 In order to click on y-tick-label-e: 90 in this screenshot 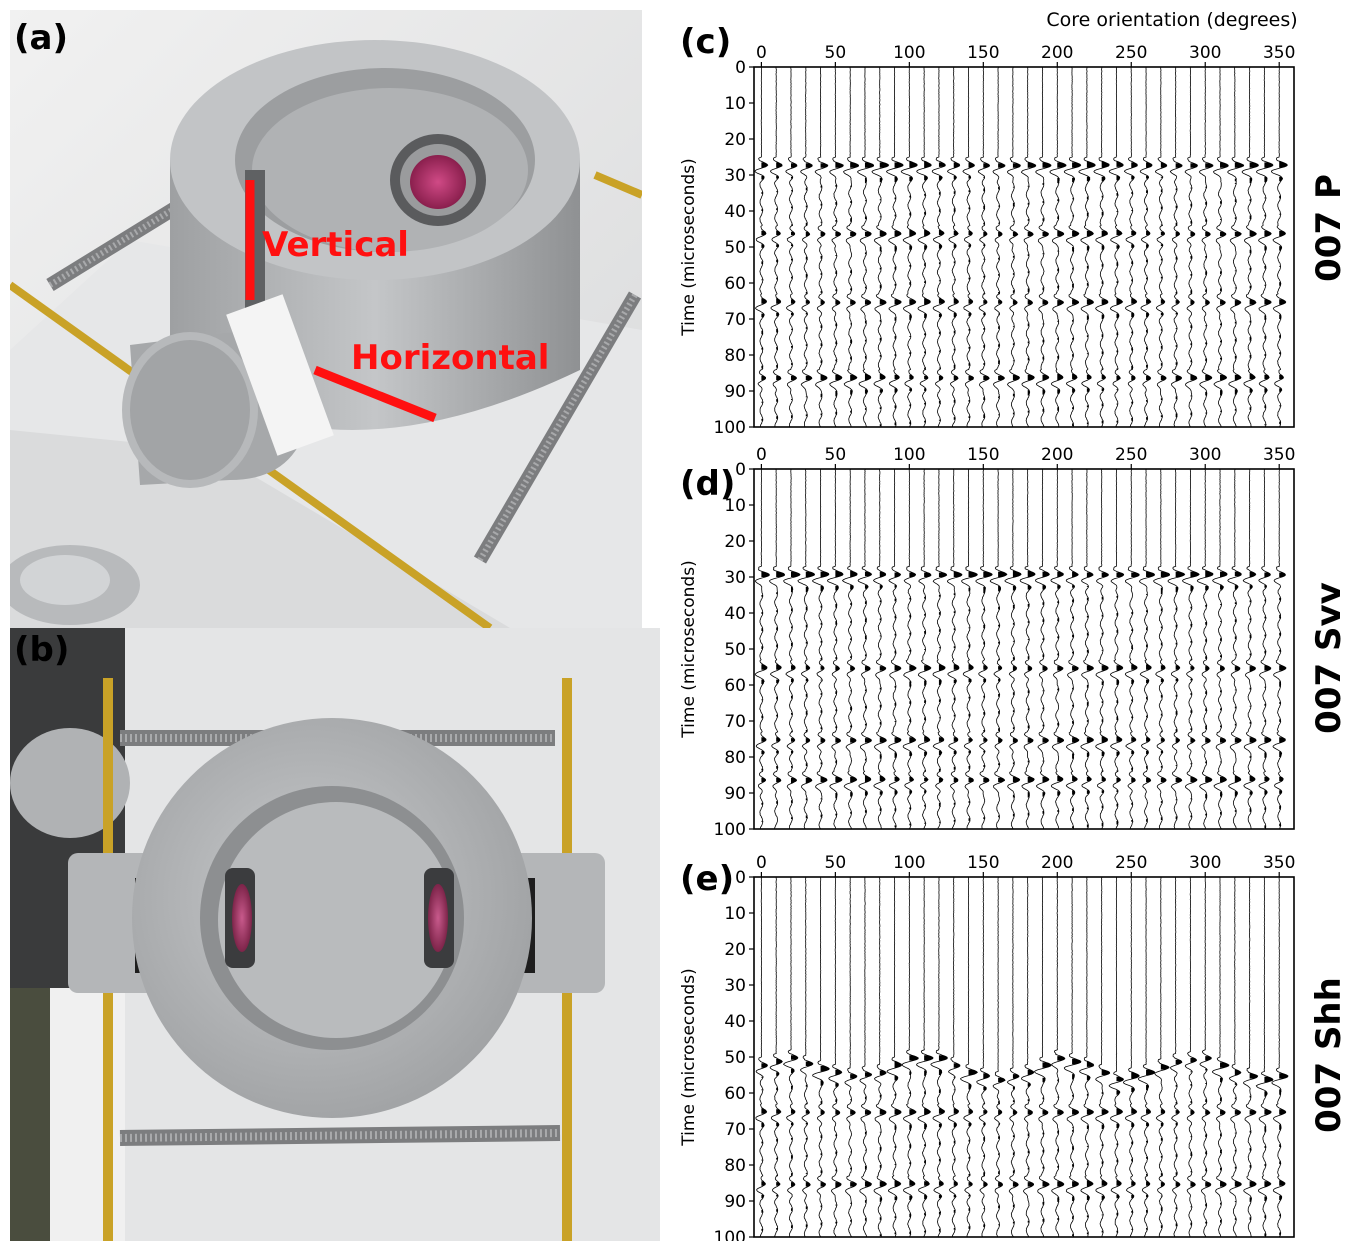, I will do `click(735, 1202)`.